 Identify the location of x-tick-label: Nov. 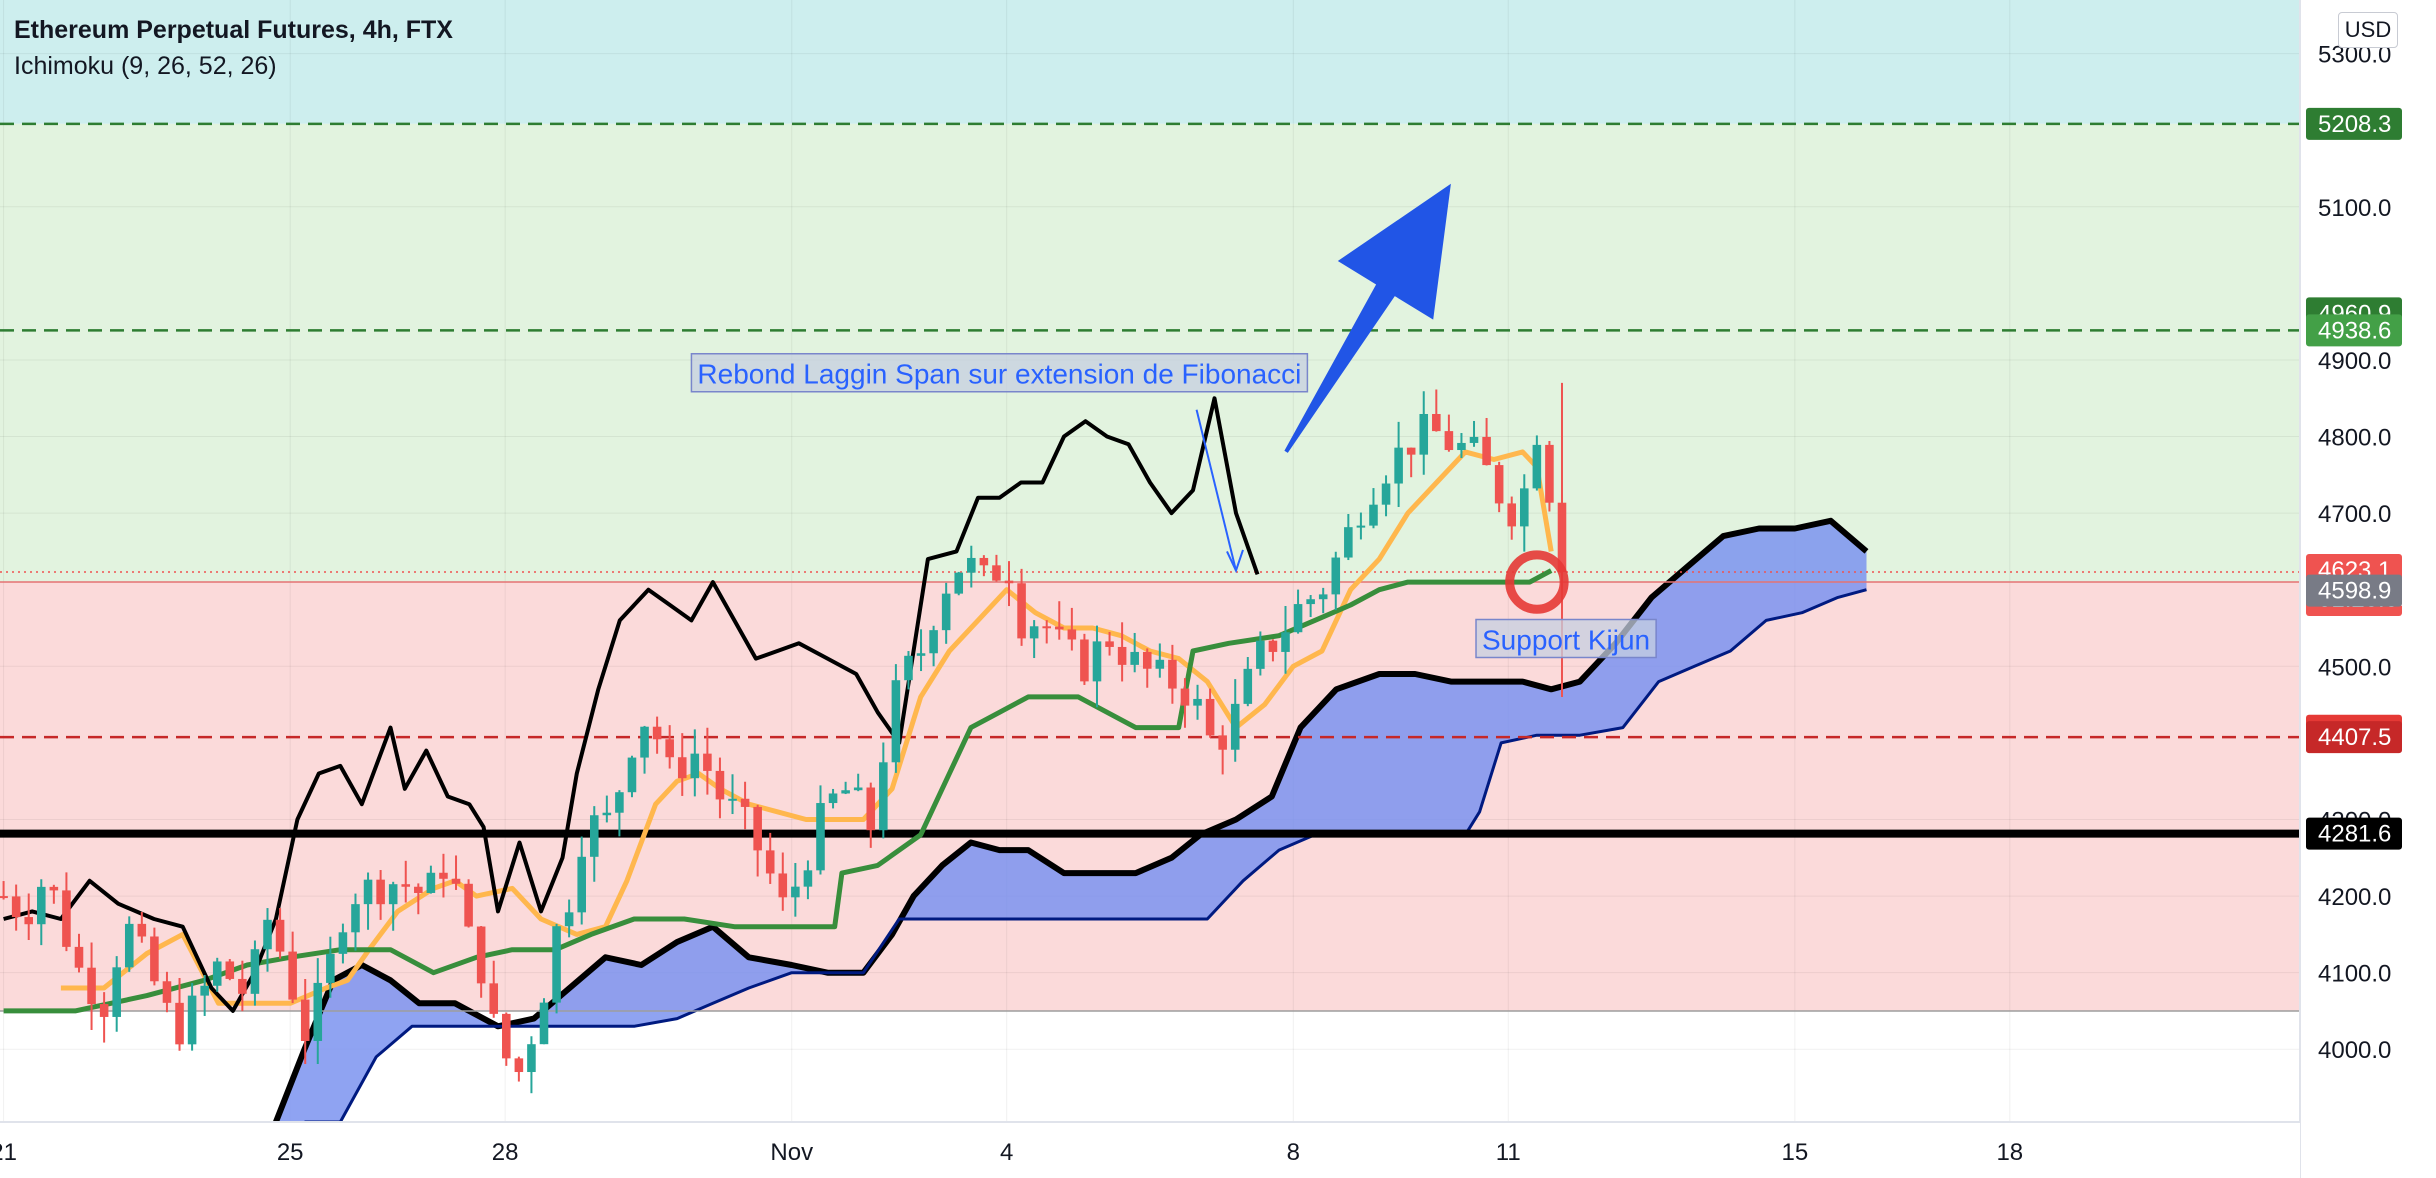
(791, 1152).